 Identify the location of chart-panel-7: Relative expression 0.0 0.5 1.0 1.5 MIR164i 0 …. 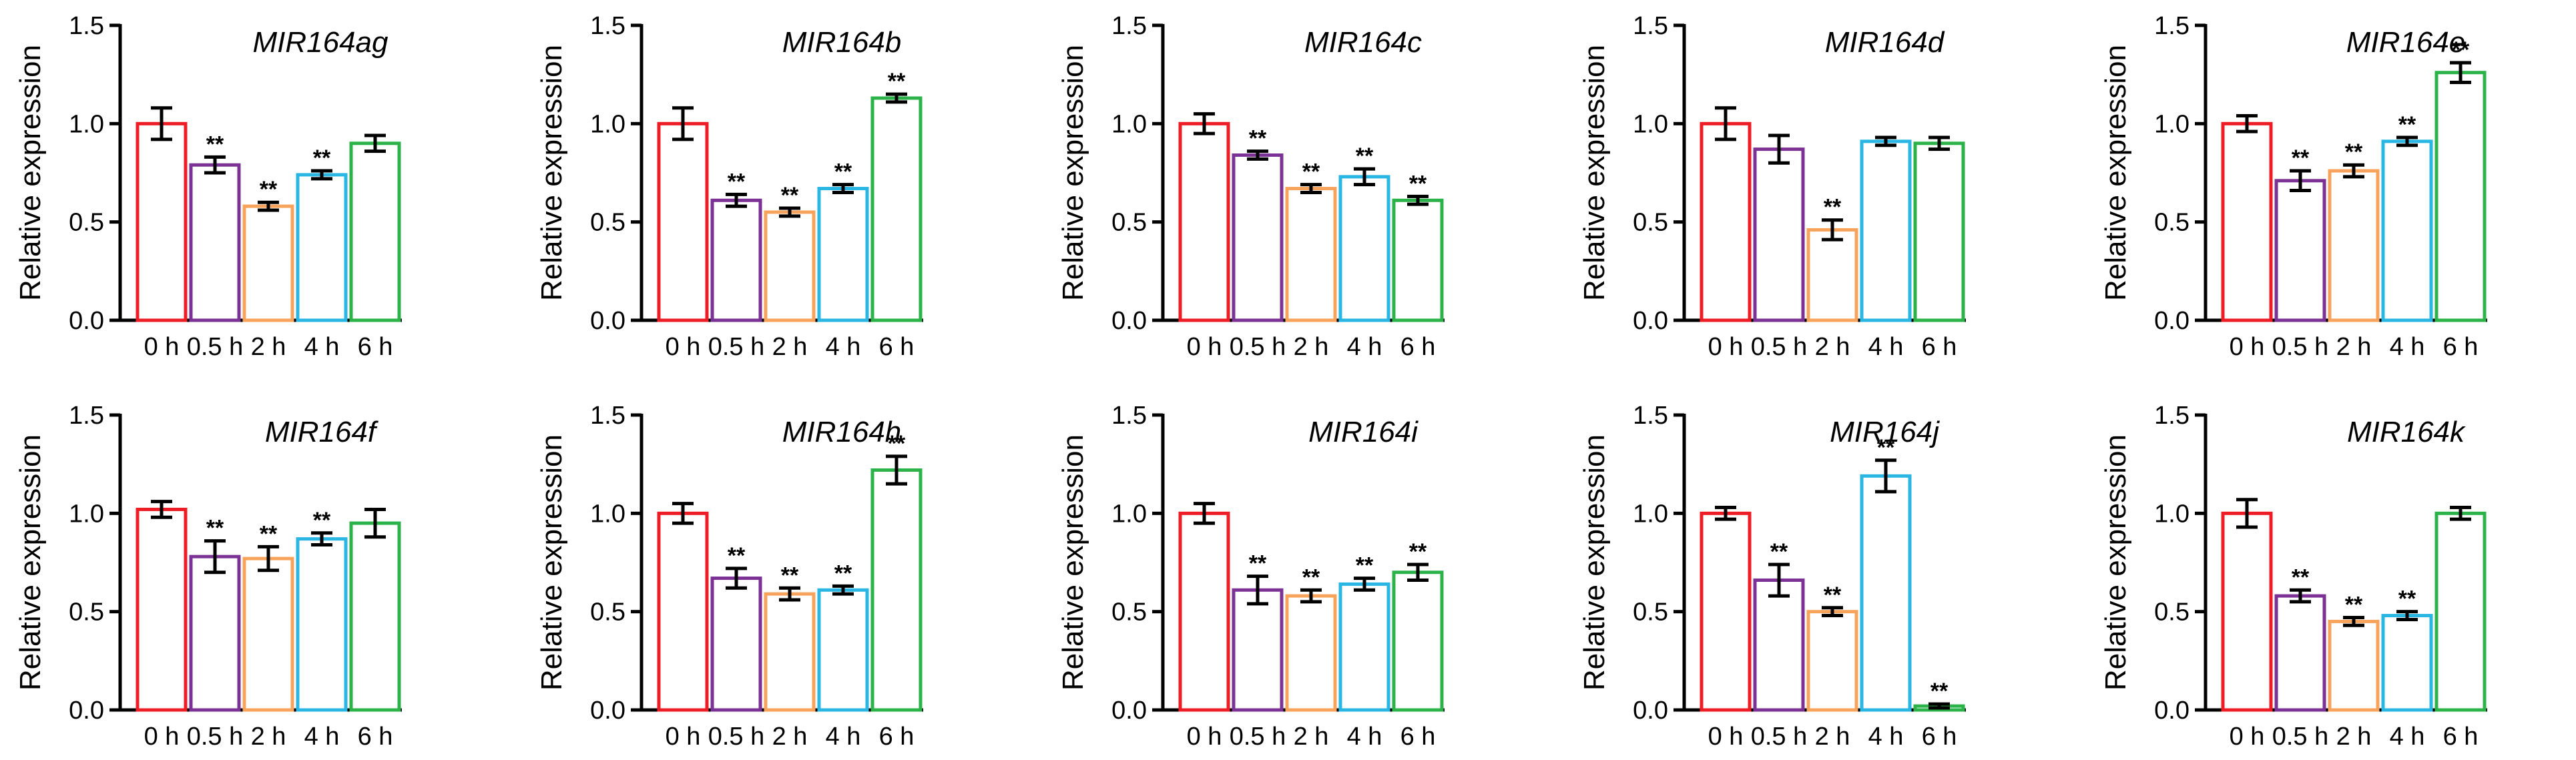
(1251, 576).